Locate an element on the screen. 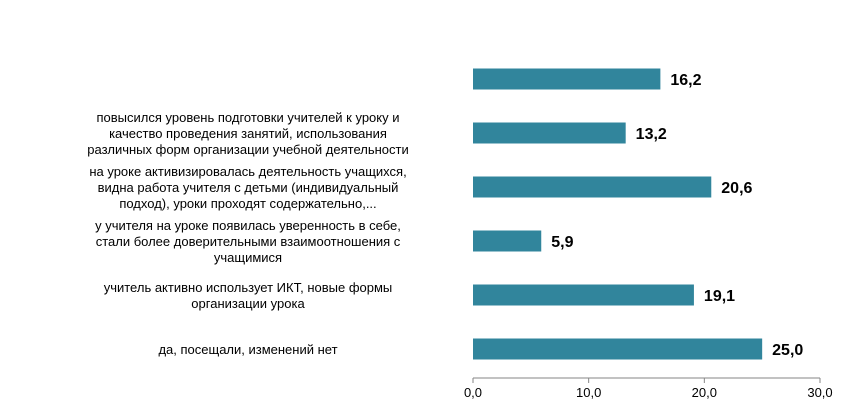 The width and height of the screenshot is (850, 419). category-label-line: да, посещали, изменений нет is located at coordinates (248, 349).